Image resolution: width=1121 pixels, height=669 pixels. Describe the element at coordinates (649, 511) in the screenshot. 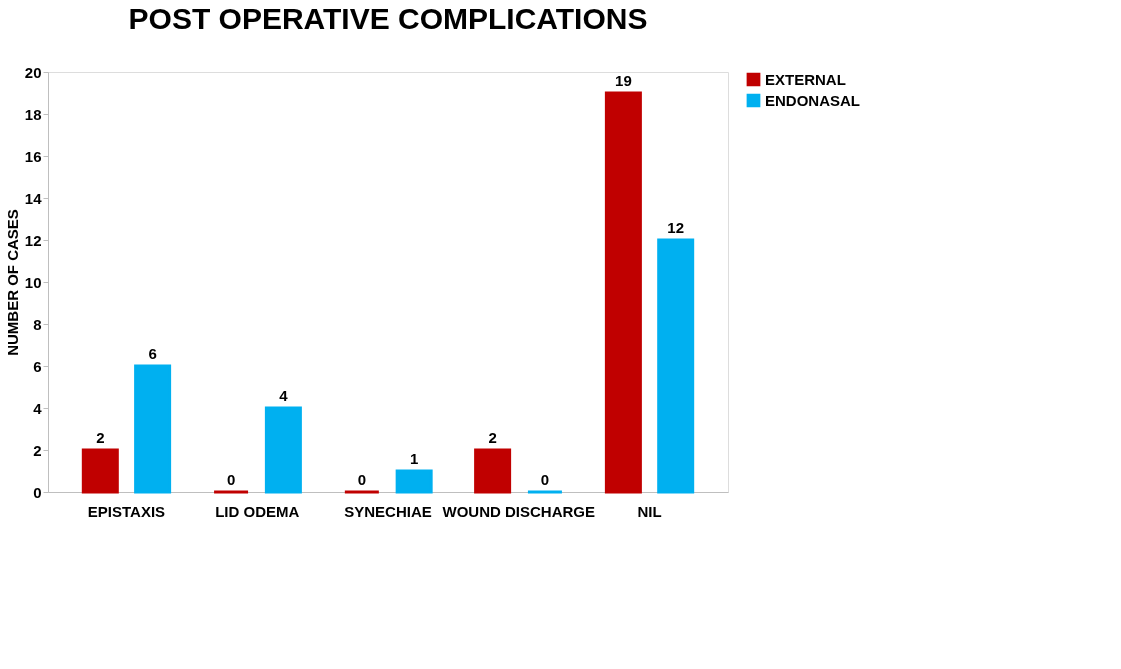

I see `x-tick-label: NIL` at that location.